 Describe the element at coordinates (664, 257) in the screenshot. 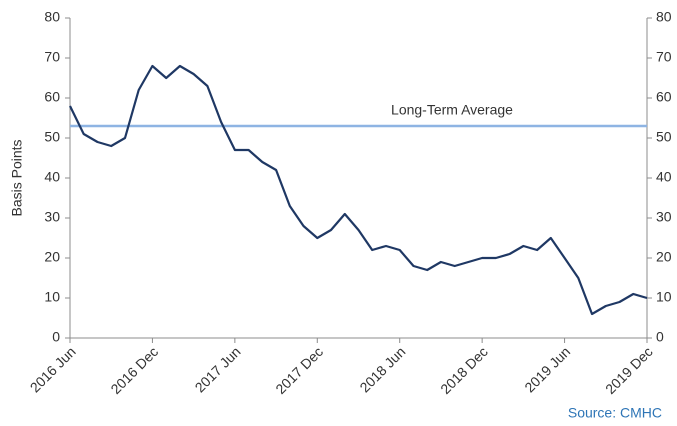

I see `y2-tick-label: 20` at that location.